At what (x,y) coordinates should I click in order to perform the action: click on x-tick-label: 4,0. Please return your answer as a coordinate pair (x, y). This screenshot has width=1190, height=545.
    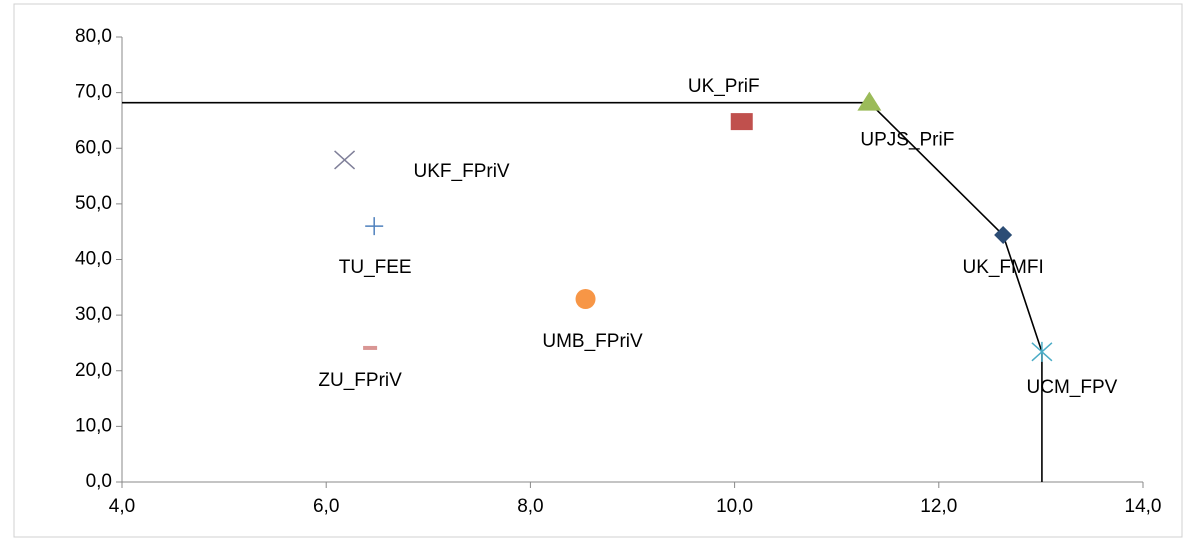
    Looking at the image, I should click on (122, 506).